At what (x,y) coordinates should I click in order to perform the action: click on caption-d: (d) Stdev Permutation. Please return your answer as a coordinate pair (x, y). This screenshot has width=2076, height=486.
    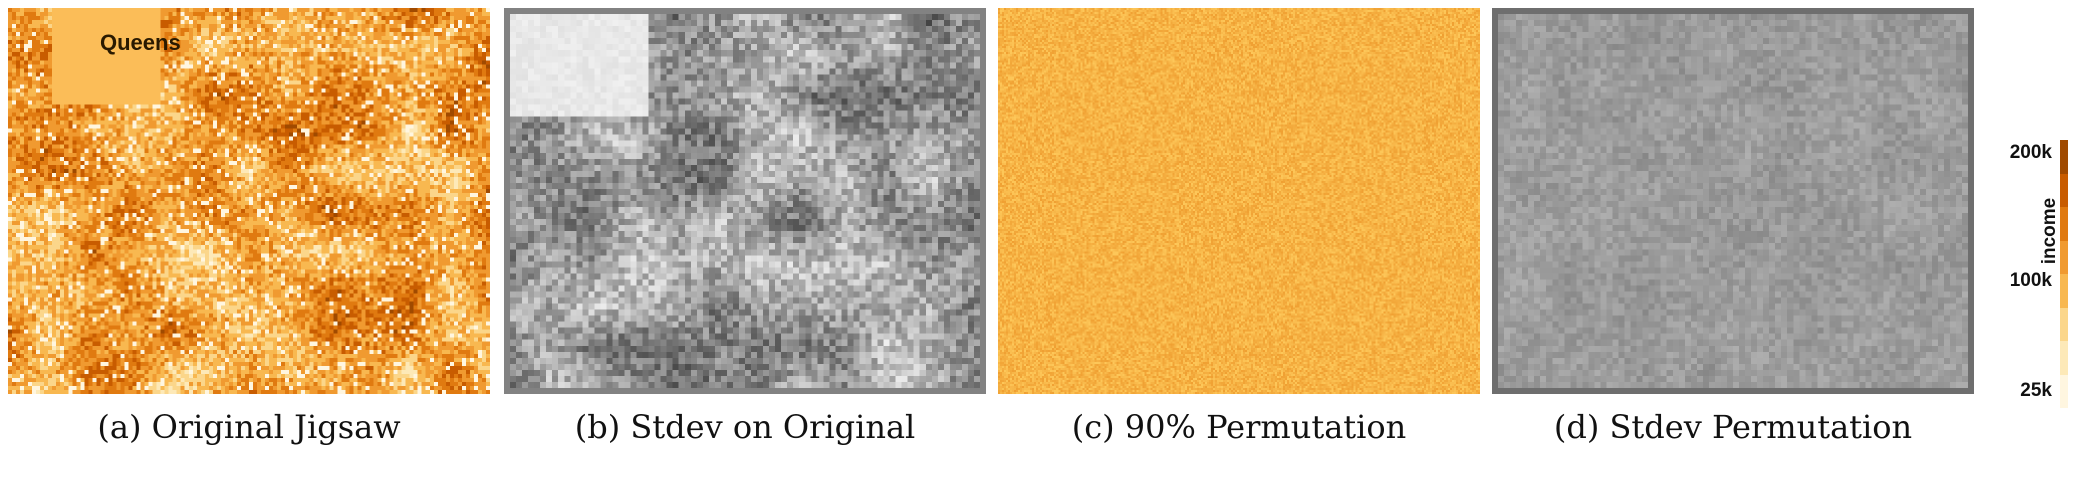
    Looking at the image, I should click on (1733, 427).